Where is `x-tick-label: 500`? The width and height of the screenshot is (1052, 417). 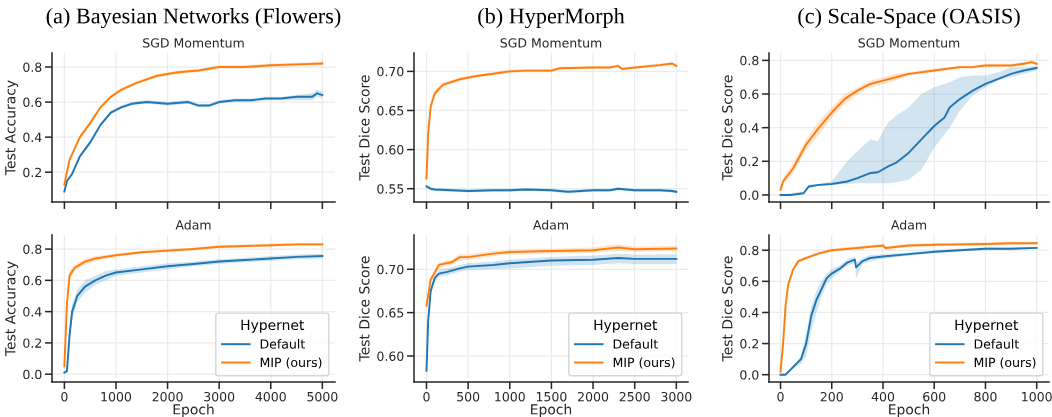 x-tick-label: 500 is located at coordinates (468, 396).